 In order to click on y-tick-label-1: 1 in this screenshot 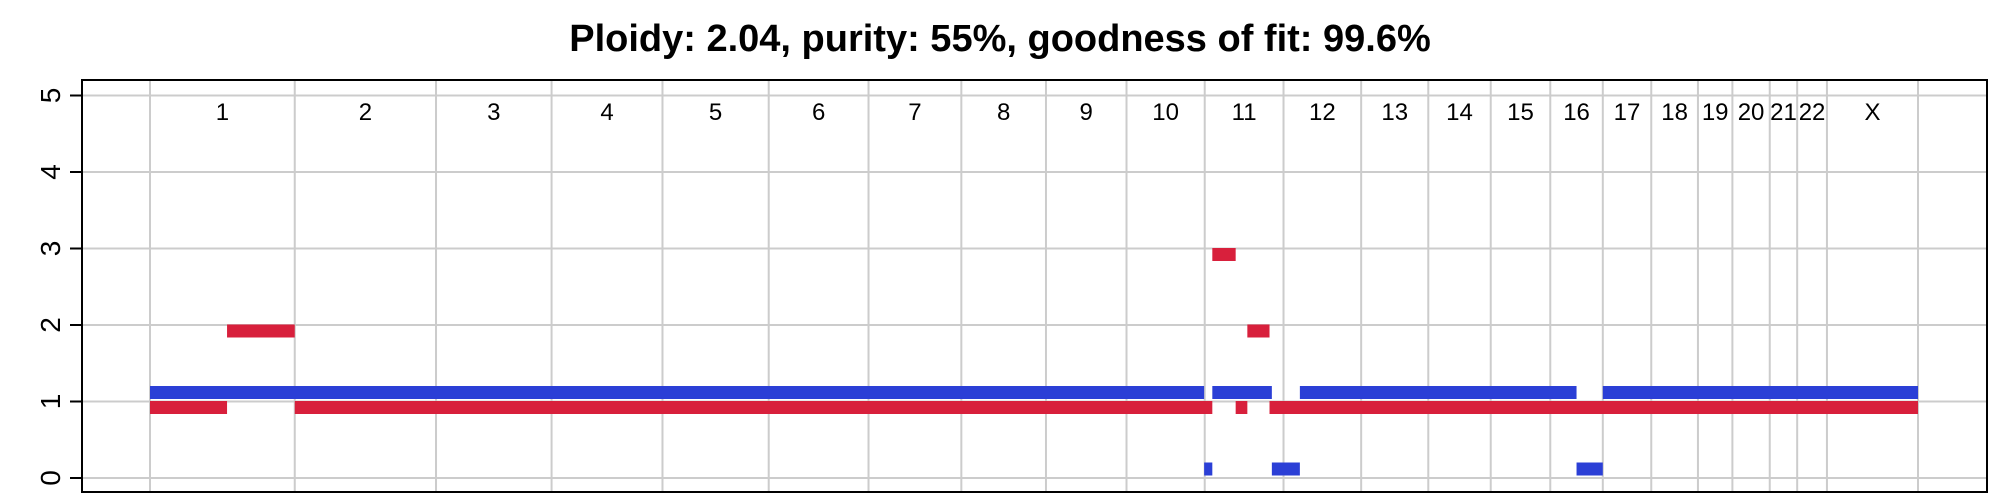, I will do `click(50, 402)`.